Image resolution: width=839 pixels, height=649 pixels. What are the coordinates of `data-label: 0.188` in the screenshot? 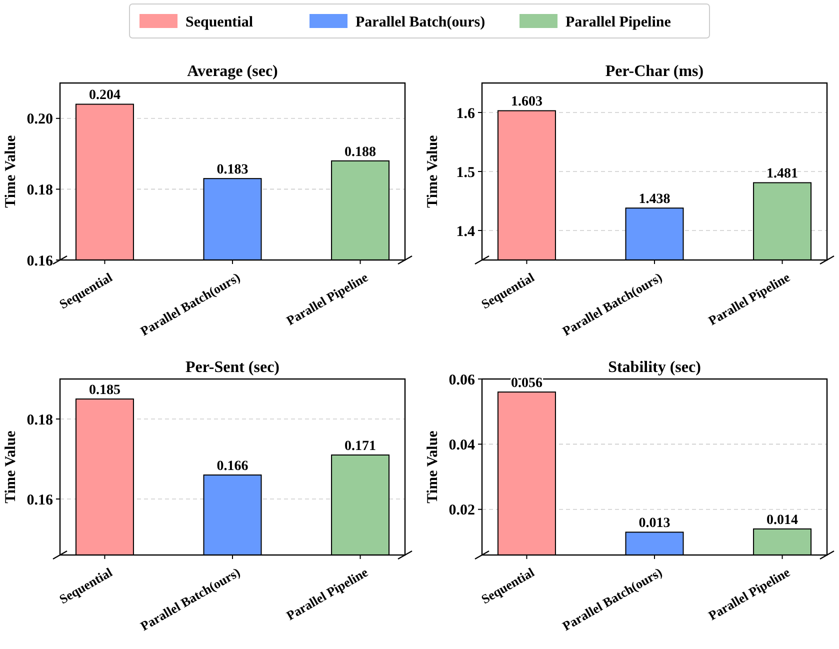 It's located at (360, 152).